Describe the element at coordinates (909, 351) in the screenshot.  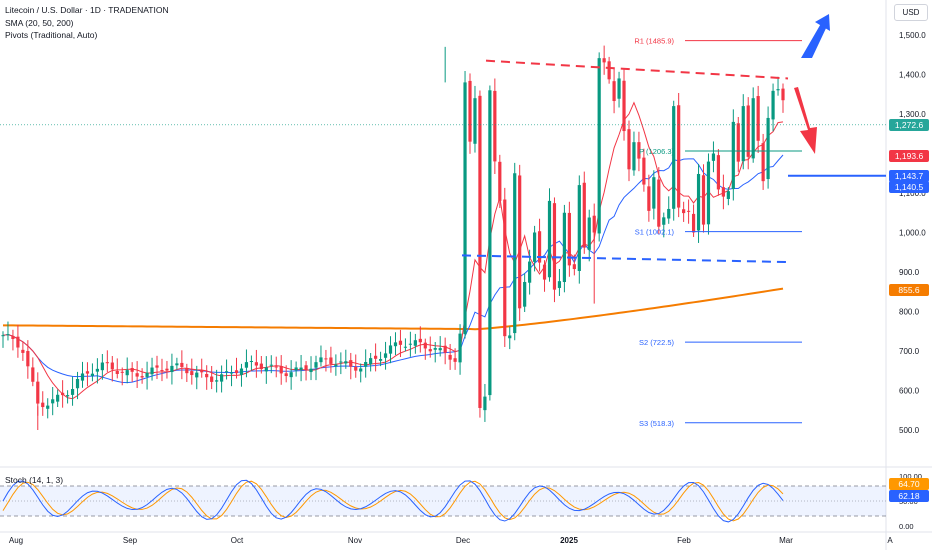
I see `y-tick-label: 700.0` at that location.